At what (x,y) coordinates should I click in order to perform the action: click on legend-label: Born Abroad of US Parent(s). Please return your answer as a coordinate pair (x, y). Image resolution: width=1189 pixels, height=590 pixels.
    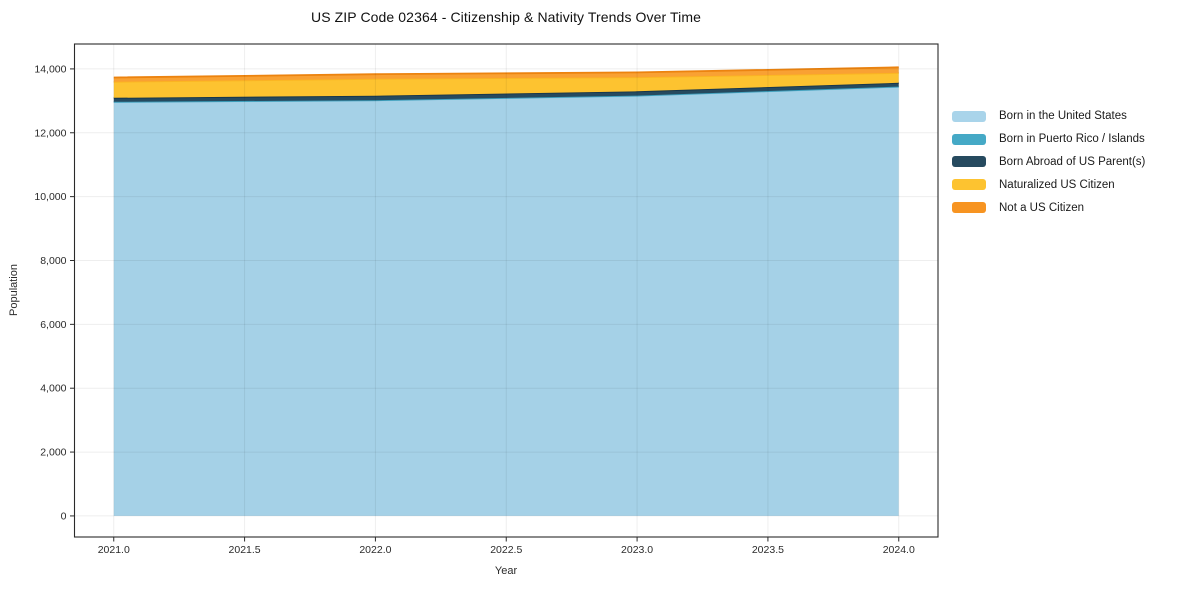
    Looking at the image, I should click on (1072, 161).